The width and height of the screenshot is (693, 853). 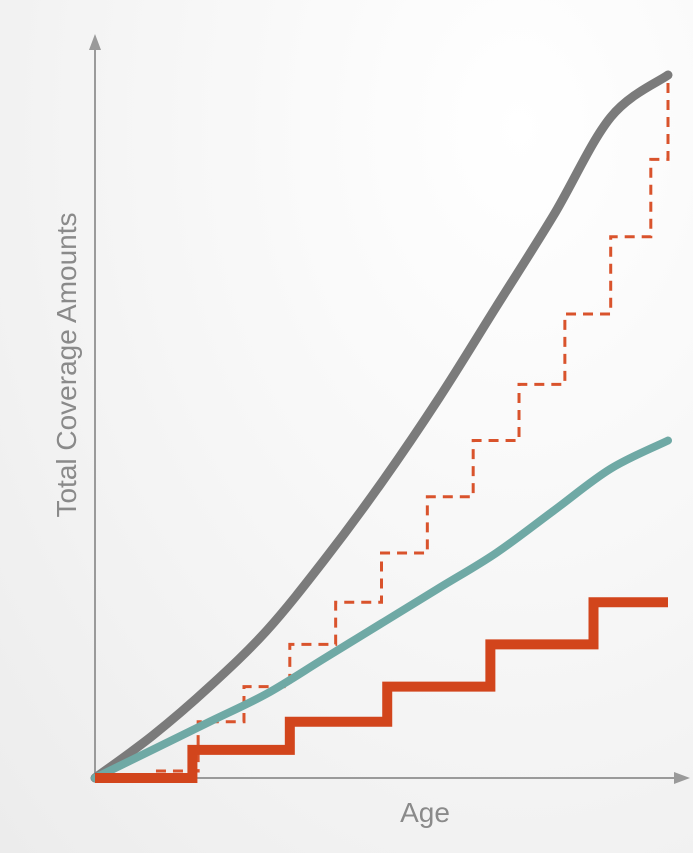 I want to click on x-axis-label: Age, so click(x=425, y=812).